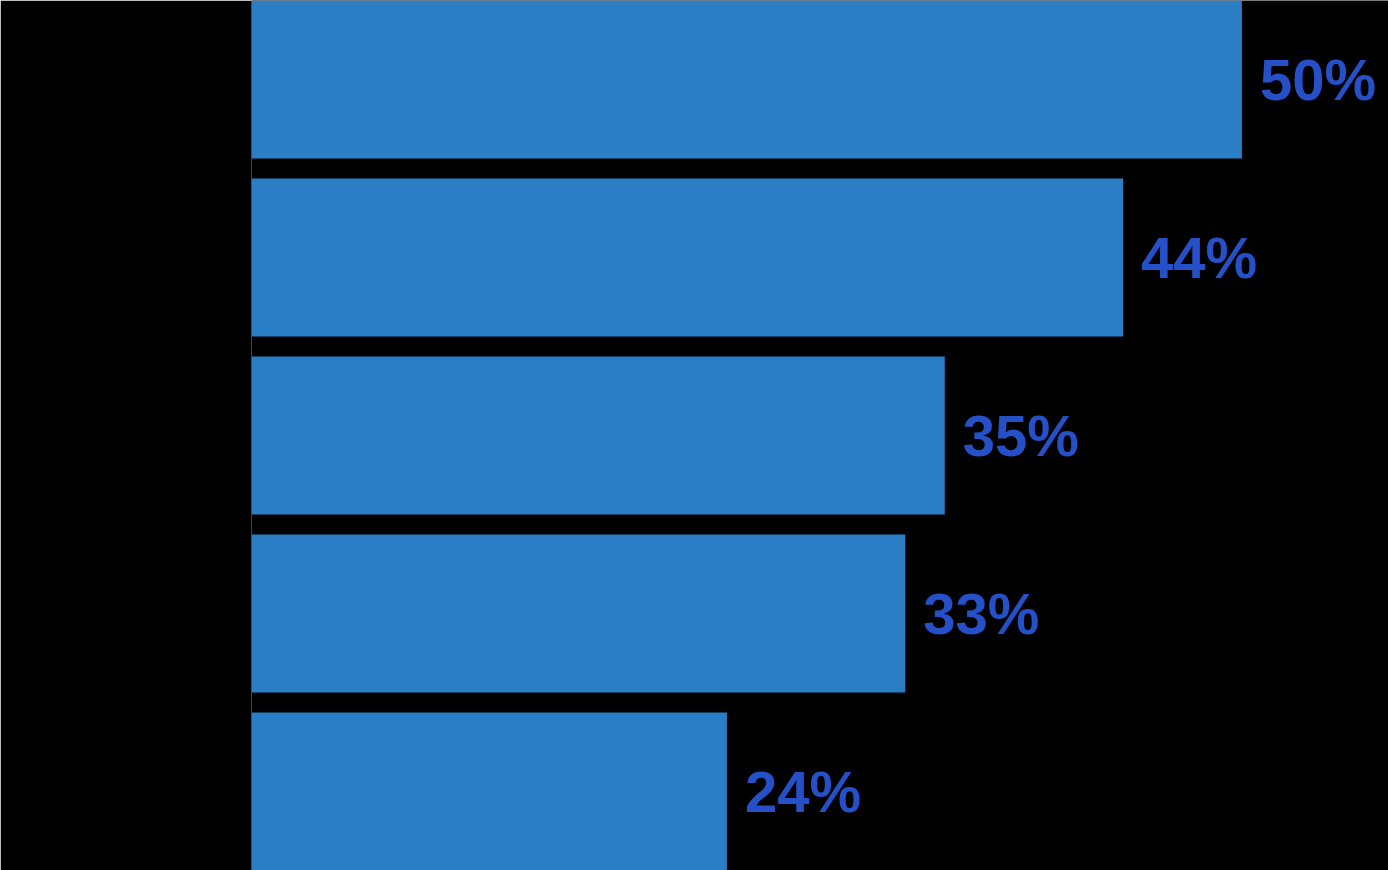 Image resolution: width=1388 pixels, height=870 pixels. Describe the element at coordinates (1020, 435) in the screenshot. I see `data-label: 35%` at that location.